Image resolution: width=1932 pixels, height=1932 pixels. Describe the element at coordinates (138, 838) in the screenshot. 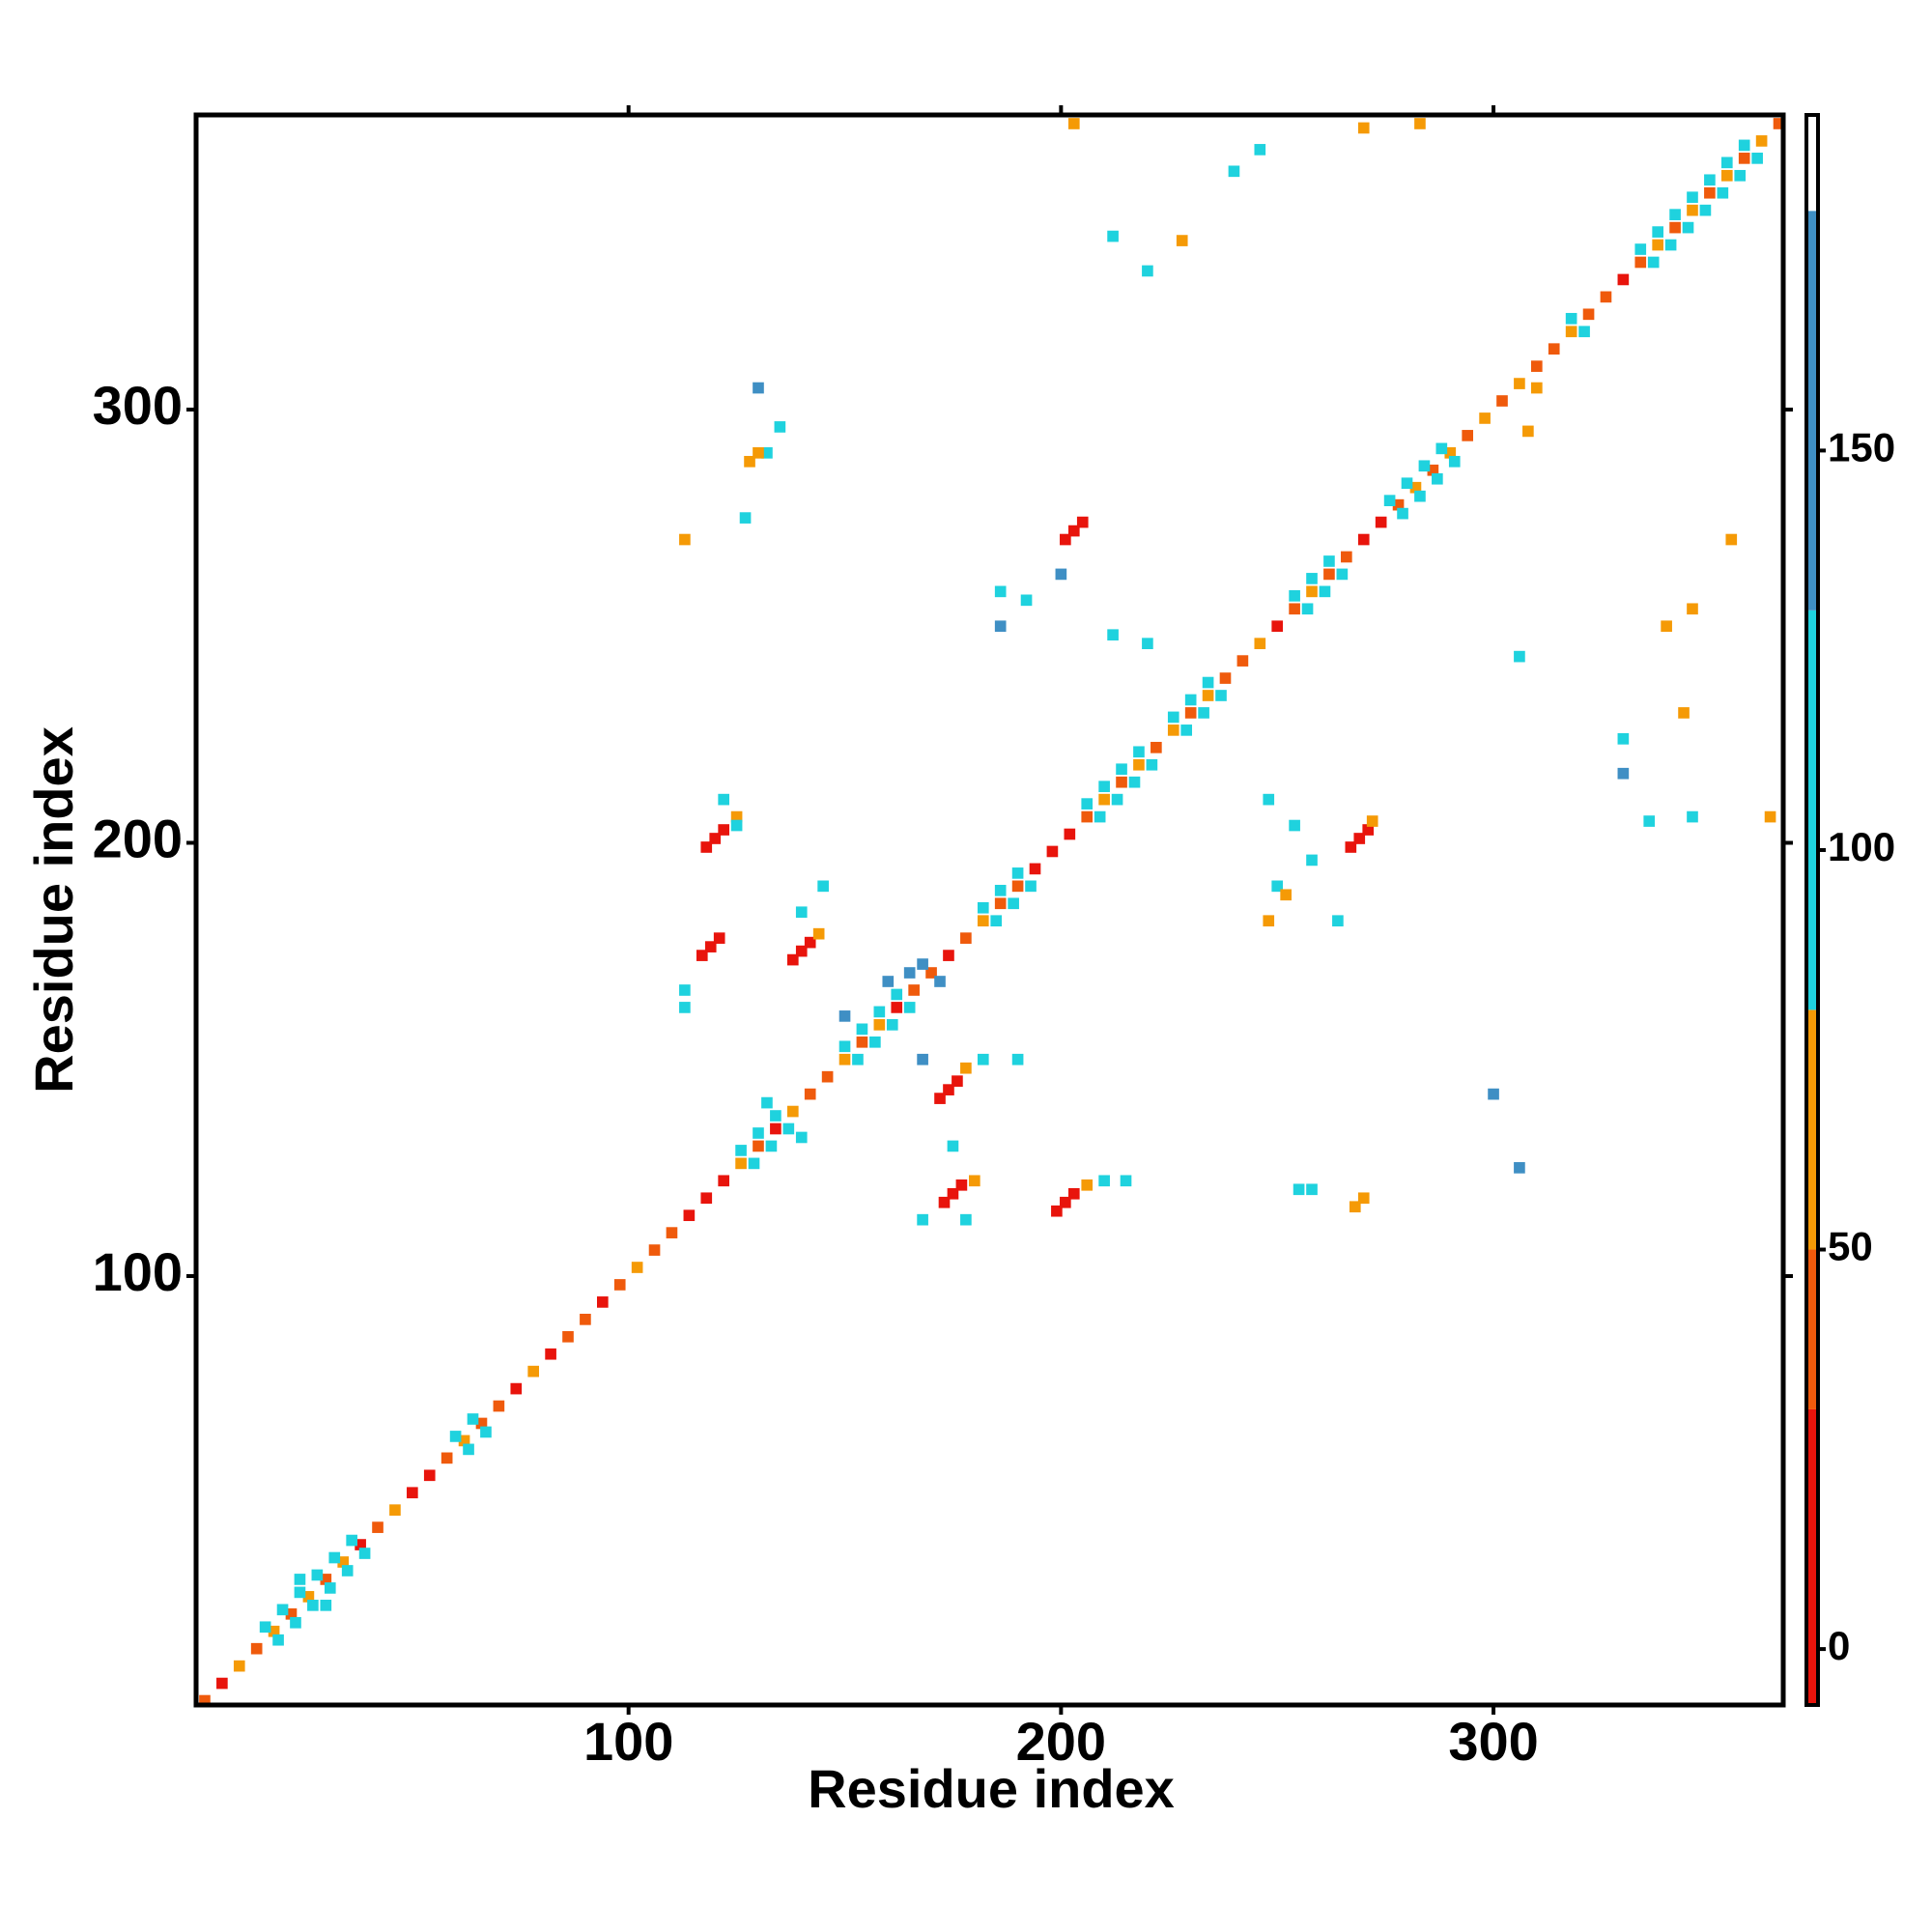

I see `y-tick-label: 200` at that location.